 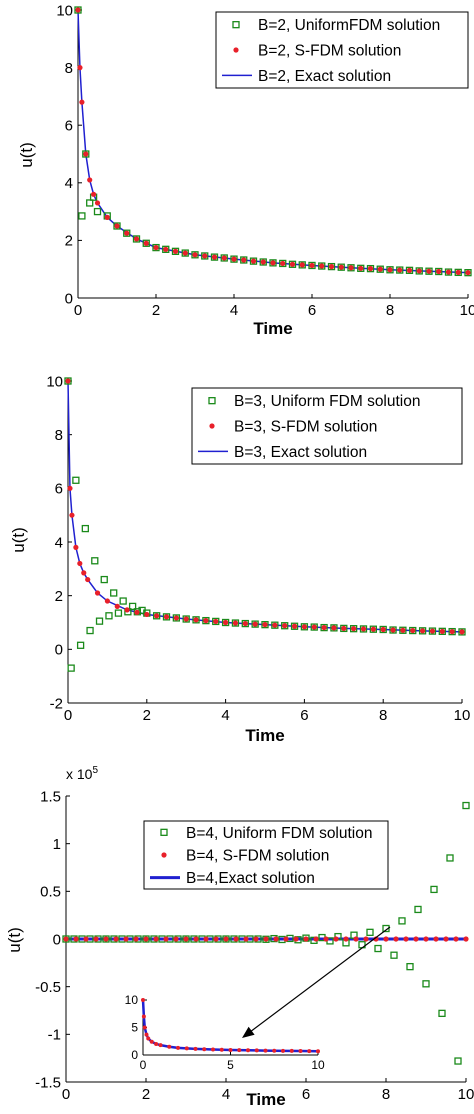 I want to click on legend-square, so click(x=212, y=401).